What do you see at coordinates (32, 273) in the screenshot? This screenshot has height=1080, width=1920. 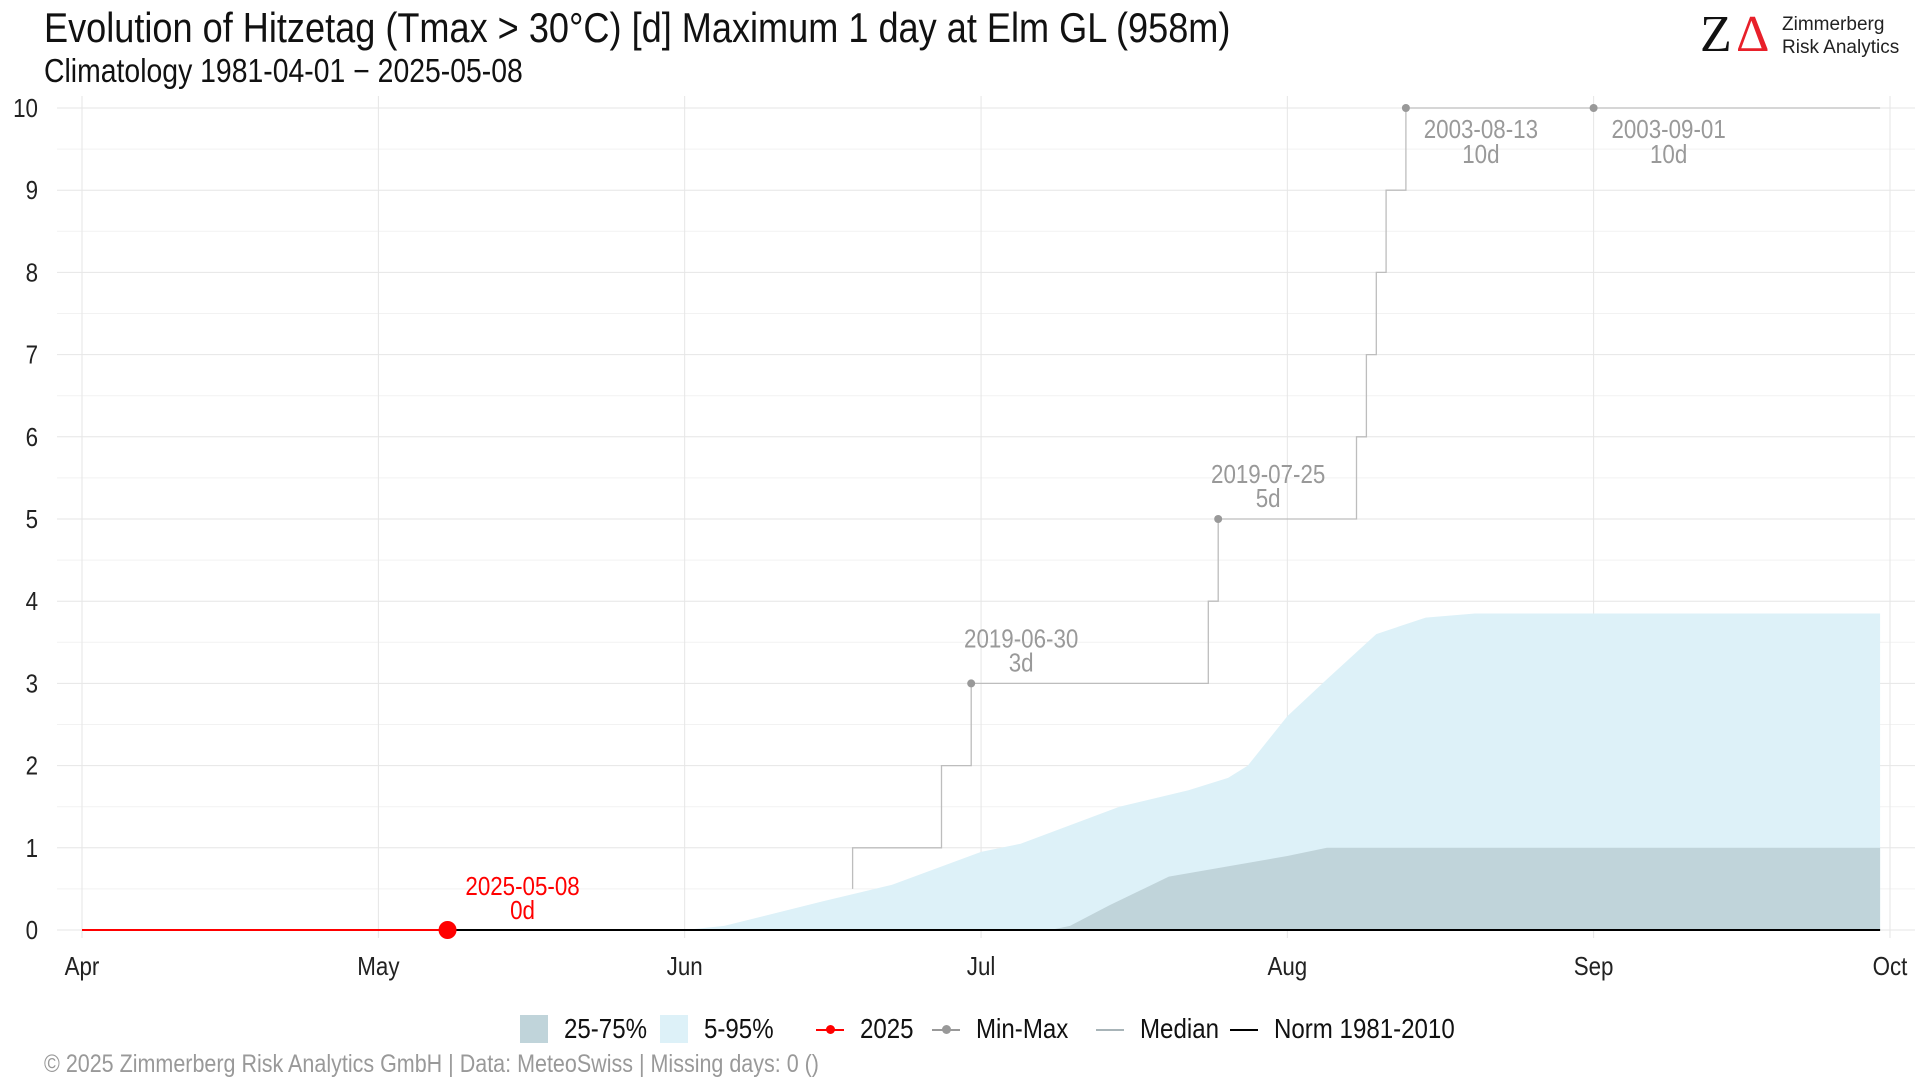 I see `y-tick-label: 8` at bounding box center [32, 273].